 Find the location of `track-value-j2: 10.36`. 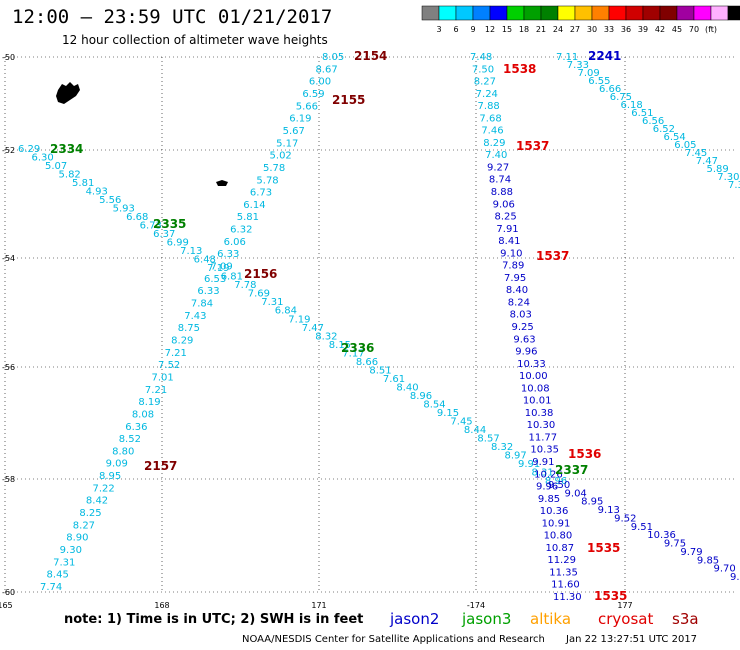

track-value-j2: 10.36 is located at coordinates (661, 535).